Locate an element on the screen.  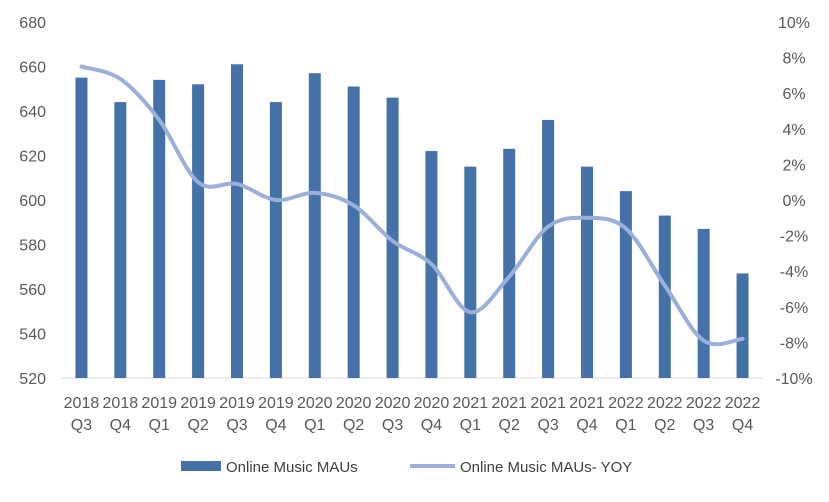
legend-line-label: Online Music MAUs- YOY is located at coordinates (546, 467).